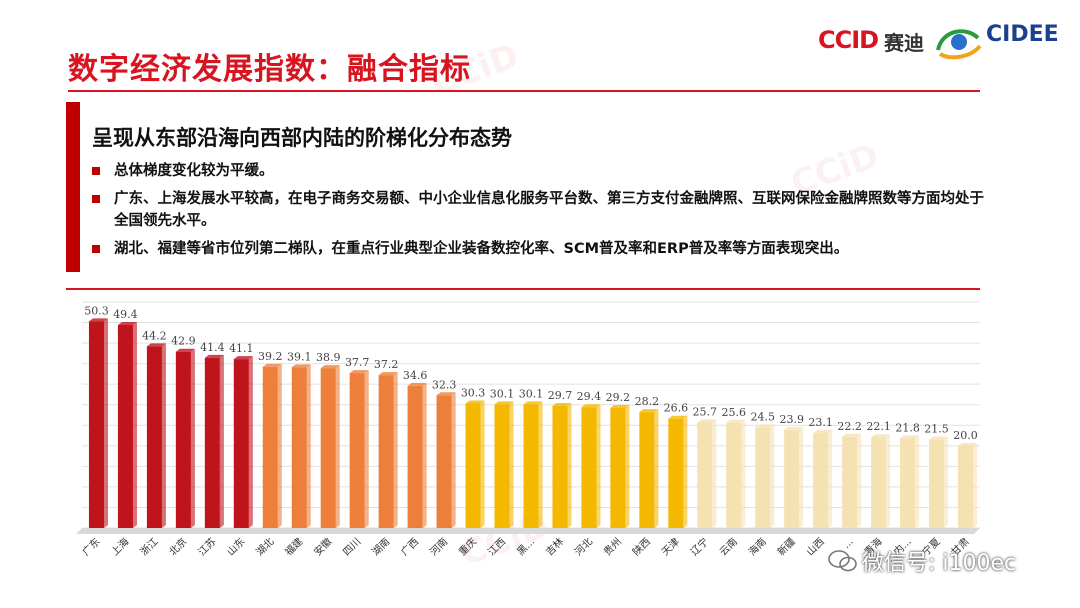  I want to click on category-label: 贵州, so click(612, 546).